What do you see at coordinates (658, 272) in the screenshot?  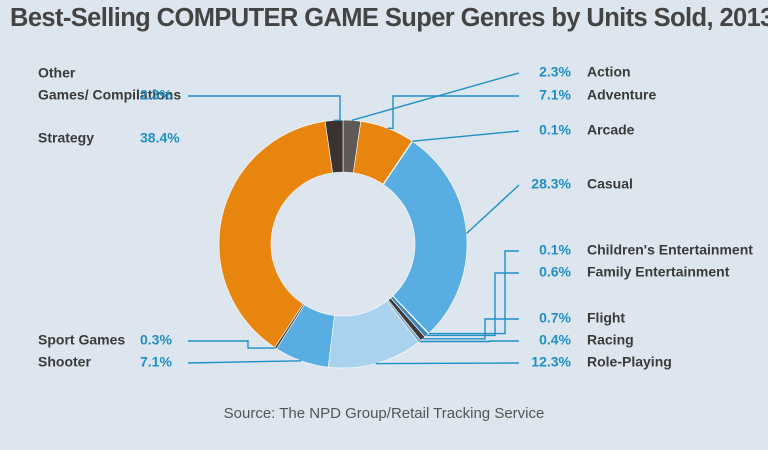 I see `name-label-family-entertainment: Family Entertainment` at bounding box center [658, 272].